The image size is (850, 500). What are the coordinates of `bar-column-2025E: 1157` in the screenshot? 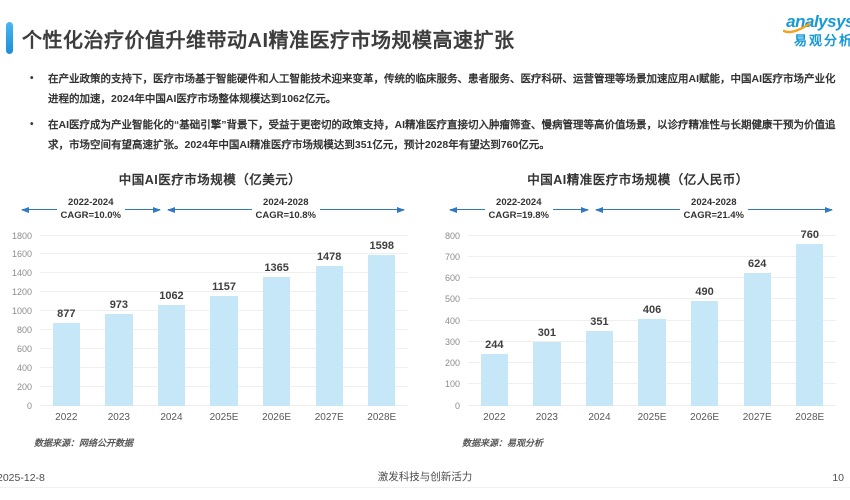 It's located at (224, 321).